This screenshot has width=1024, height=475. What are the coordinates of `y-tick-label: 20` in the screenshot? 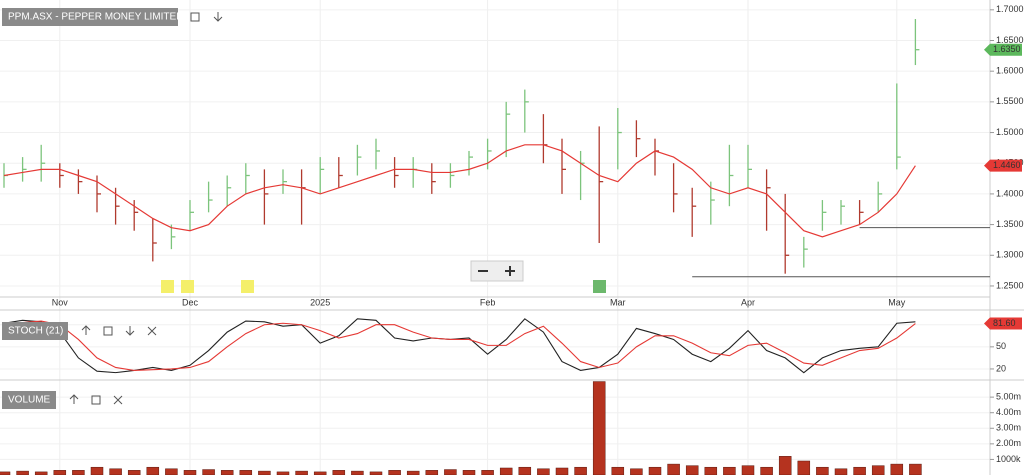 It's located at (1001, 368).